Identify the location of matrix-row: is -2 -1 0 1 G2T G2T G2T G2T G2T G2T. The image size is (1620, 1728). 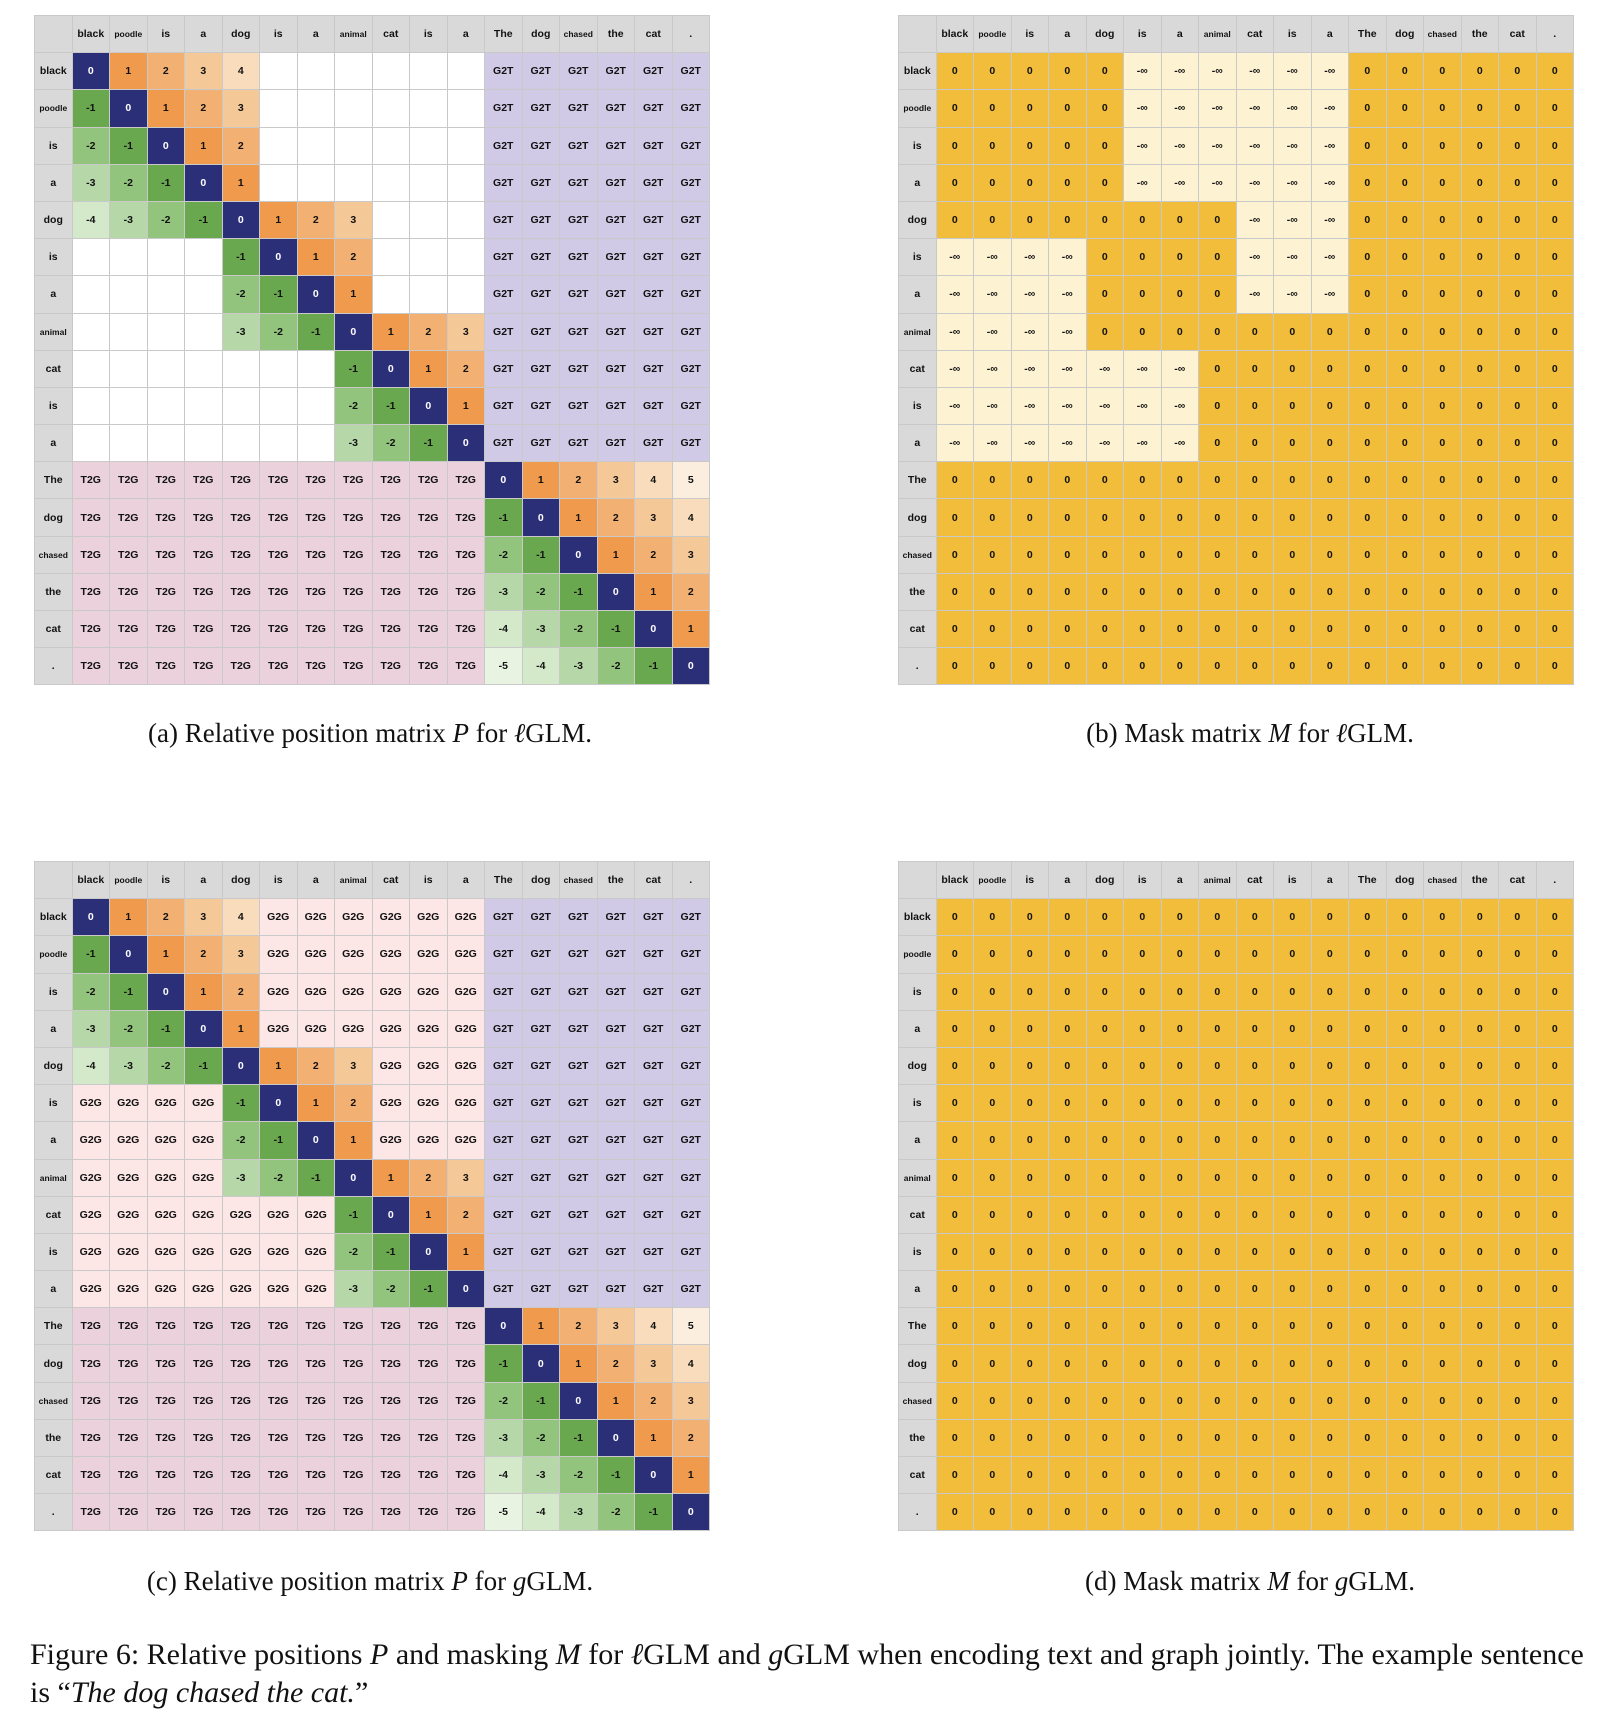
(372, 406).